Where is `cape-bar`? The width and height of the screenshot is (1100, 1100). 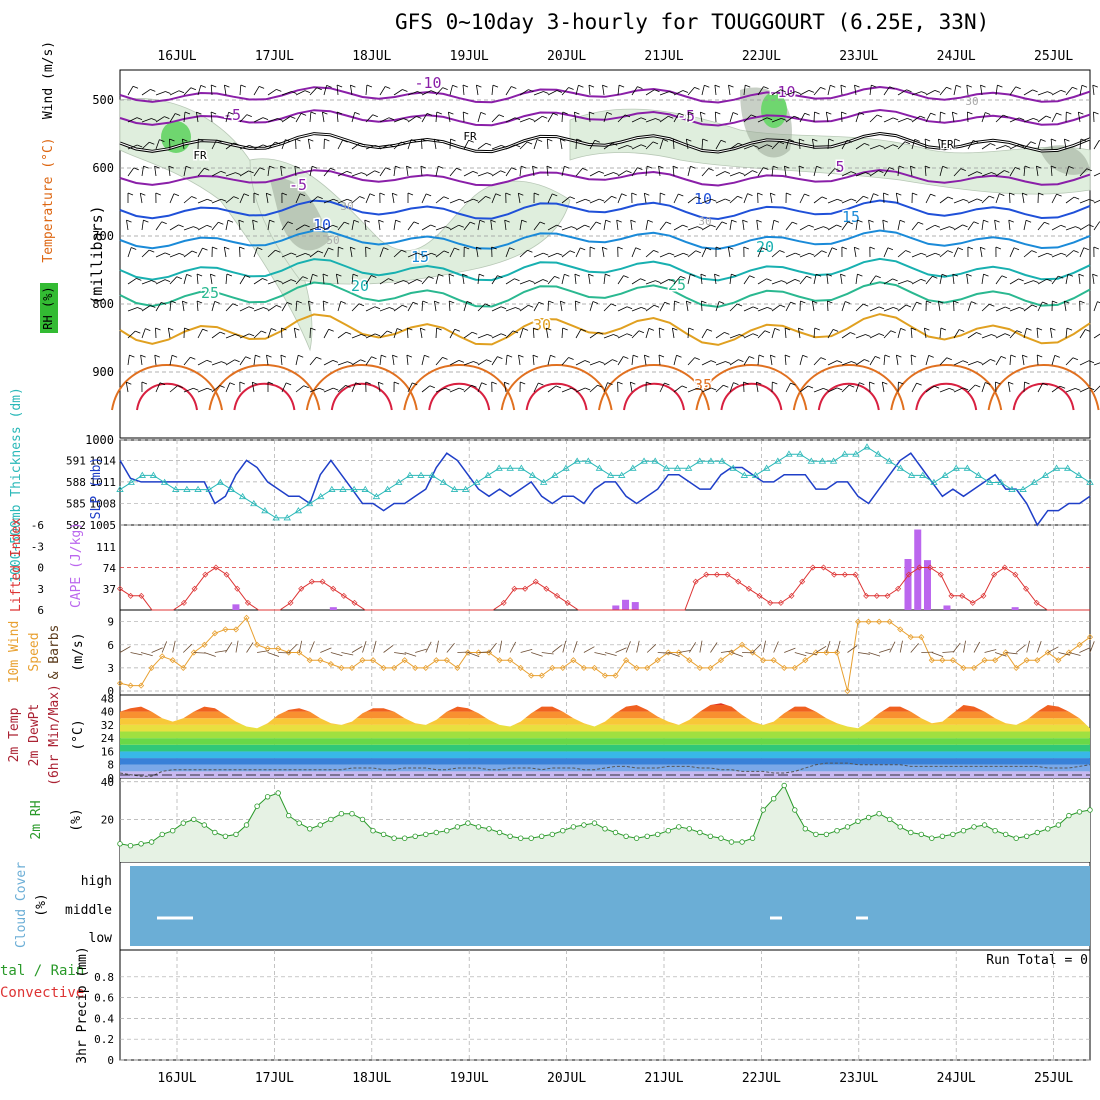
cape-bar is located at coordinates (635, 606).